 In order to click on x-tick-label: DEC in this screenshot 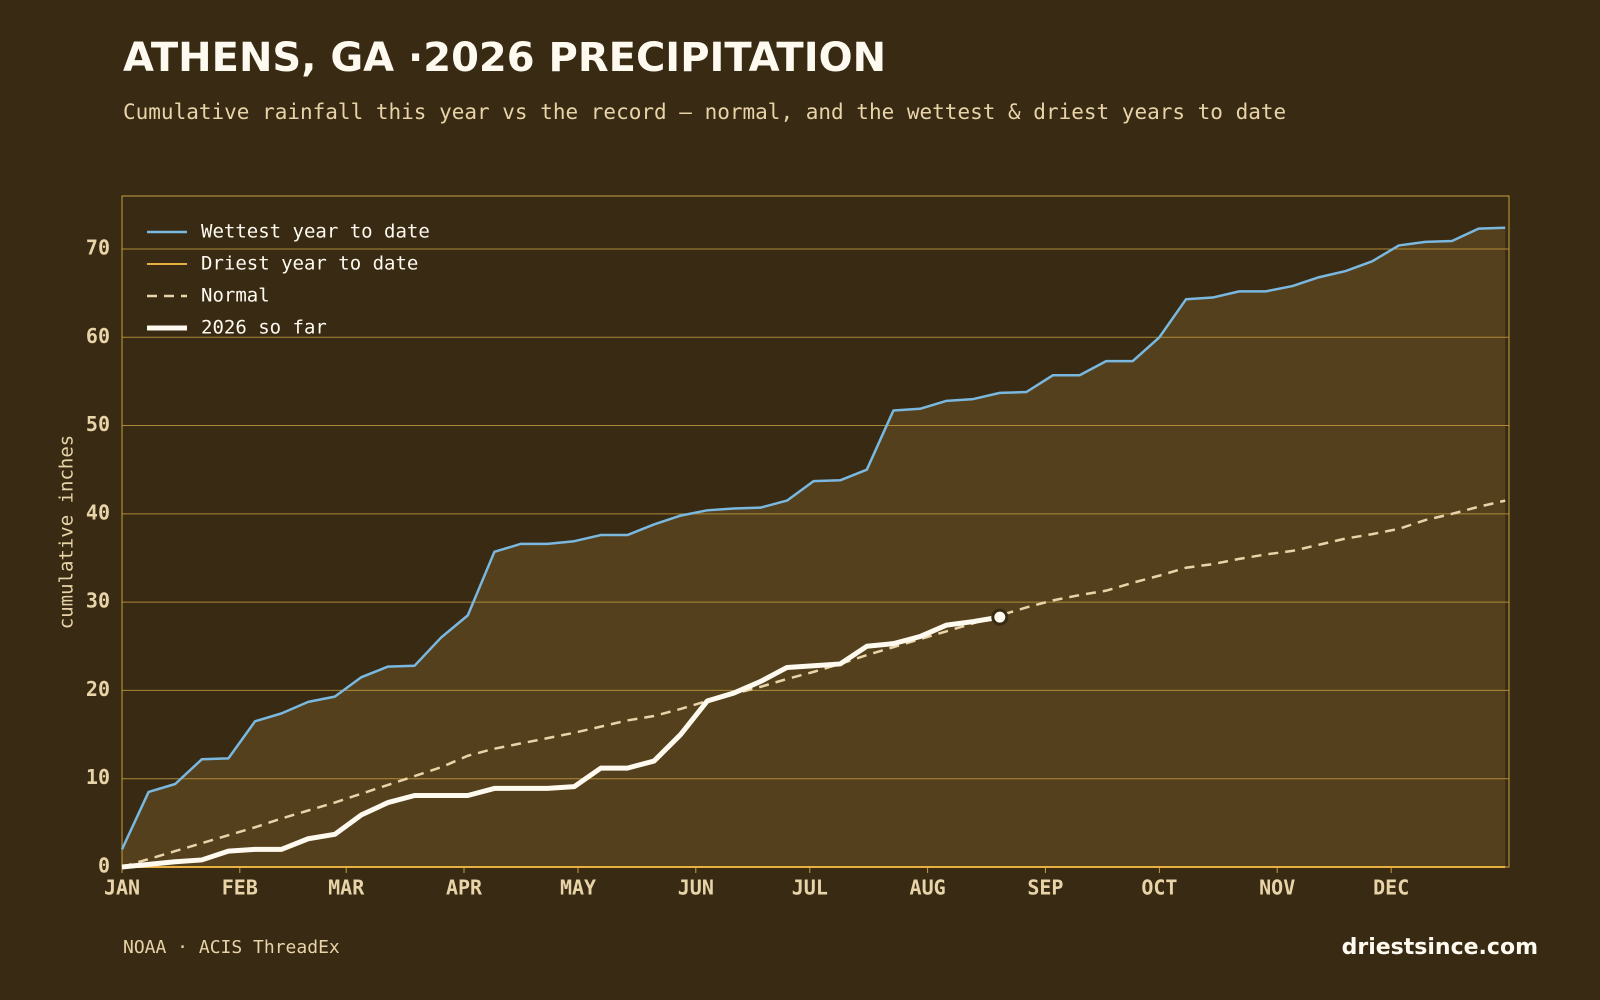, I will do `click(1391, 888)`.